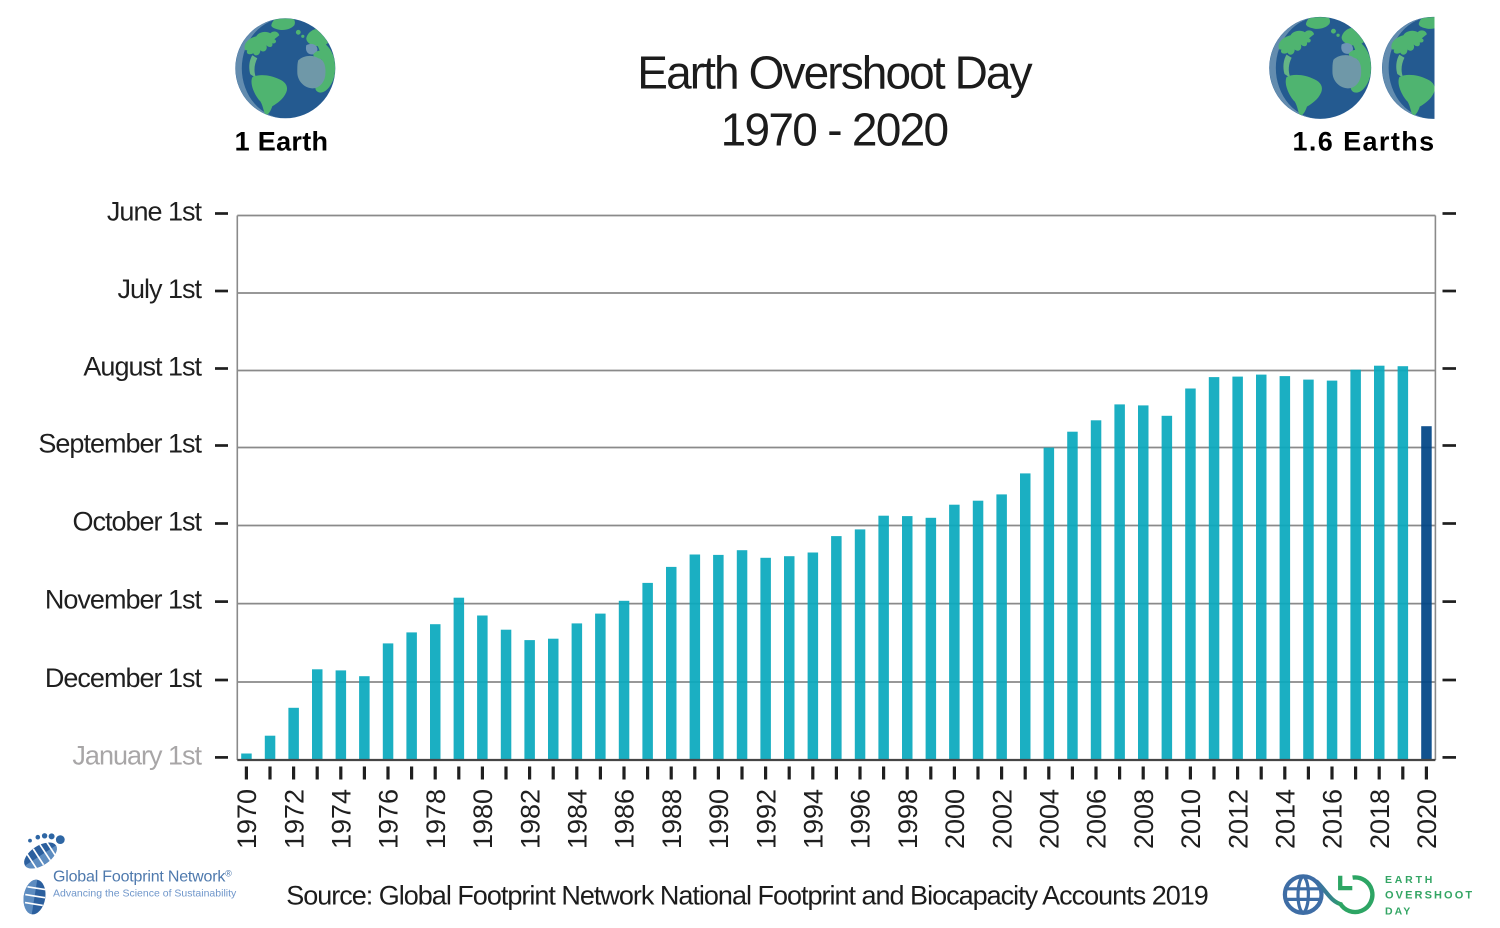  Describe the element at coordinates (1238, 819) in the screenshot. I see `svg-text: 2012` at that location.